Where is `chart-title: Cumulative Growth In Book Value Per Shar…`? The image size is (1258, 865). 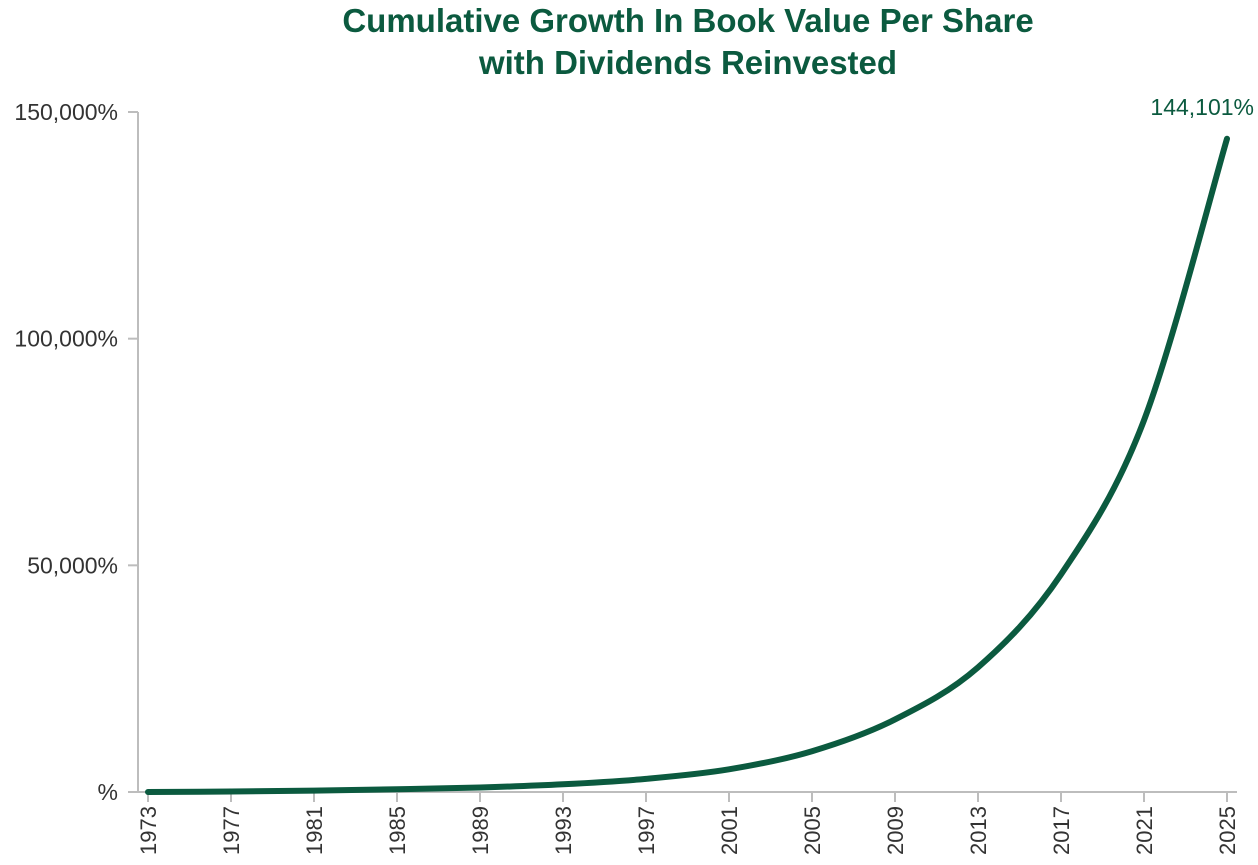 chart-title: Cumulative Growth In Book Value Per Shar… is located at coordinates (629, 42).